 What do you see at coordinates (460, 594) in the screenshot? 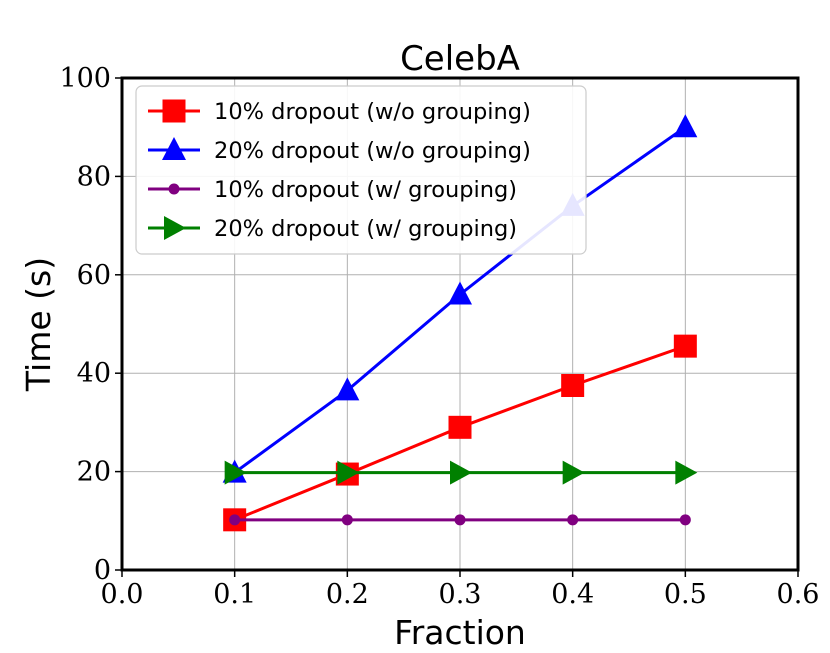
I see `x-tick-label: 0.3` at bounding box center [460, 594].